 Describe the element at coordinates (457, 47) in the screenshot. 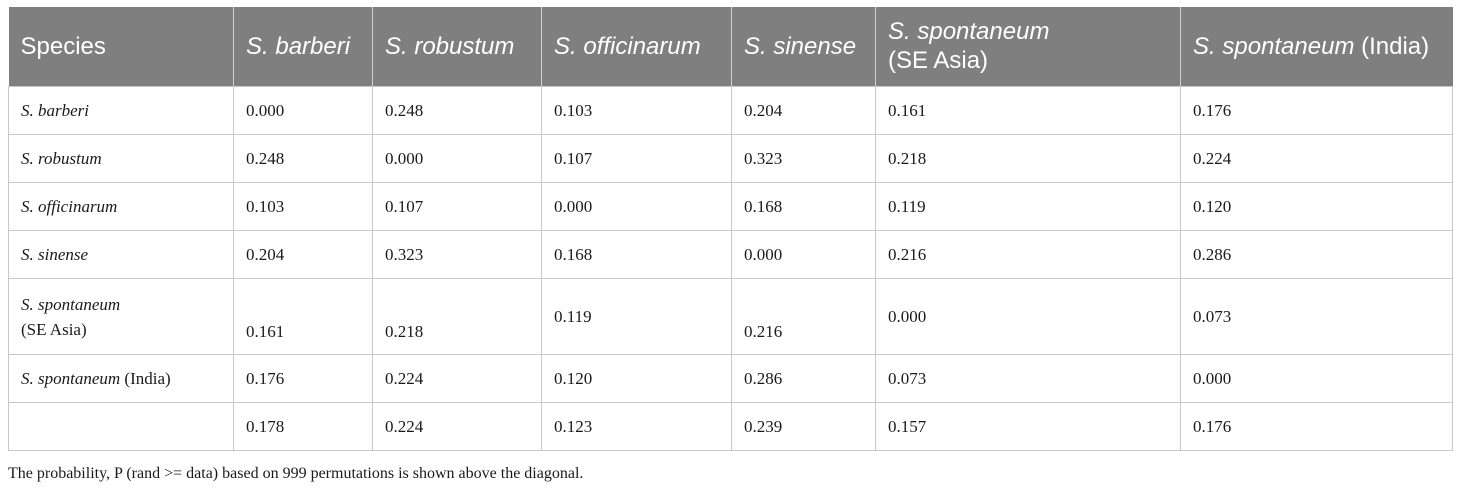

I see `column-header-robustum: S. robustum` at that location.